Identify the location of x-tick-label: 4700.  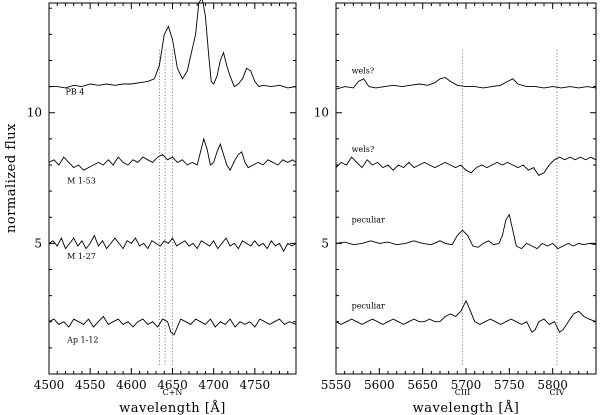
(213, 385).